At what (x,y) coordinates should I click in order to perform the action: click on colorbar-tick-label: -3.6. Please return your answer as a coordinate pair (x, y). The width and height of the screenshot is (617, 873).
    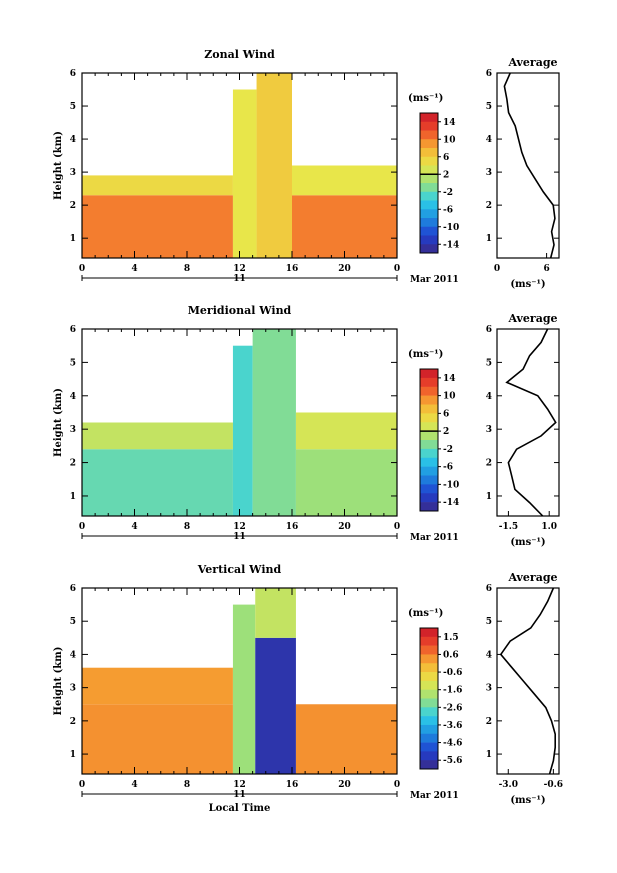
    Looking at the image, I should click on (452, 726).